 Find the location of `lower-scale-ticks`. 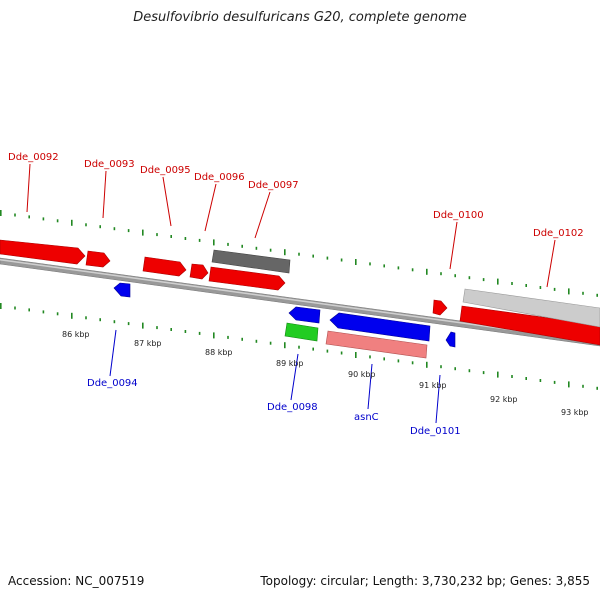

lower-scale-ticks is located at coordinates (299, 346).